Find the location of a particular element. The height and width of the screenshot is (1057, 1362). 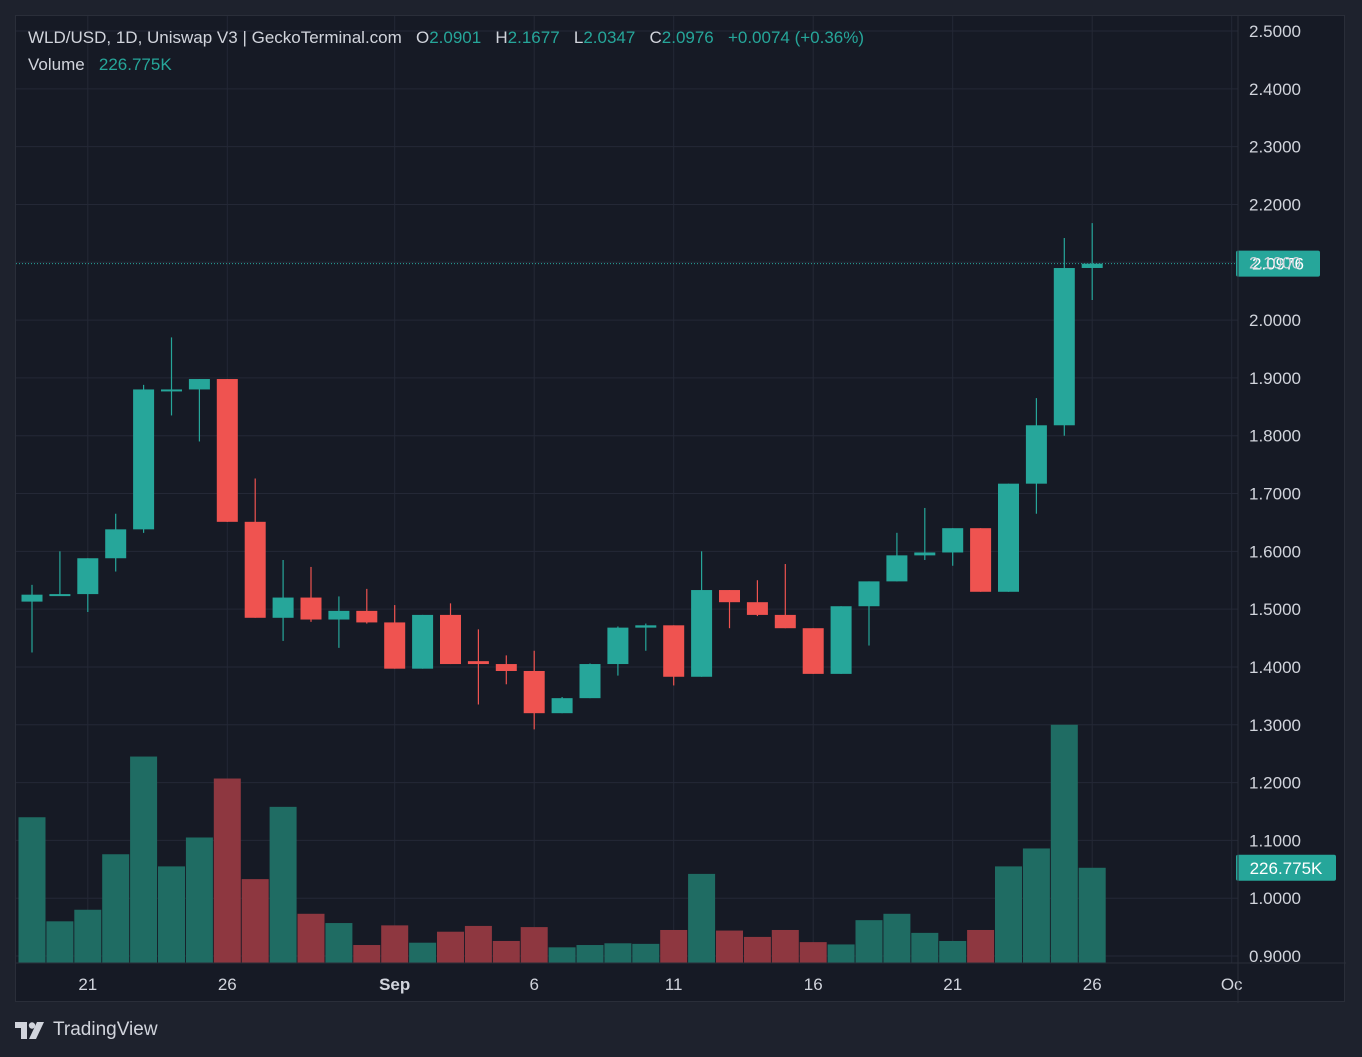

time-tick-label: Oc is located at coordinates (1232, 984).